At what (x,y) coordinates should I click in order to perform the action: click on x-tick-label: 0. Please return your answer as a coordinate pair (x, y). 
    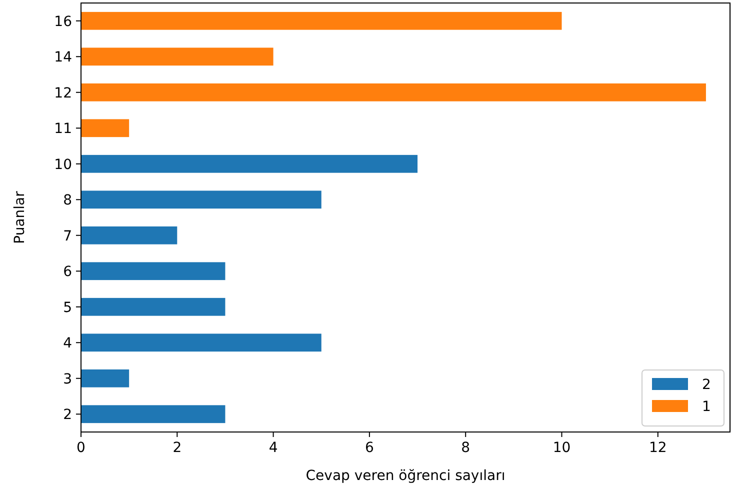
    Looking at the image, I should click on (81, 448).